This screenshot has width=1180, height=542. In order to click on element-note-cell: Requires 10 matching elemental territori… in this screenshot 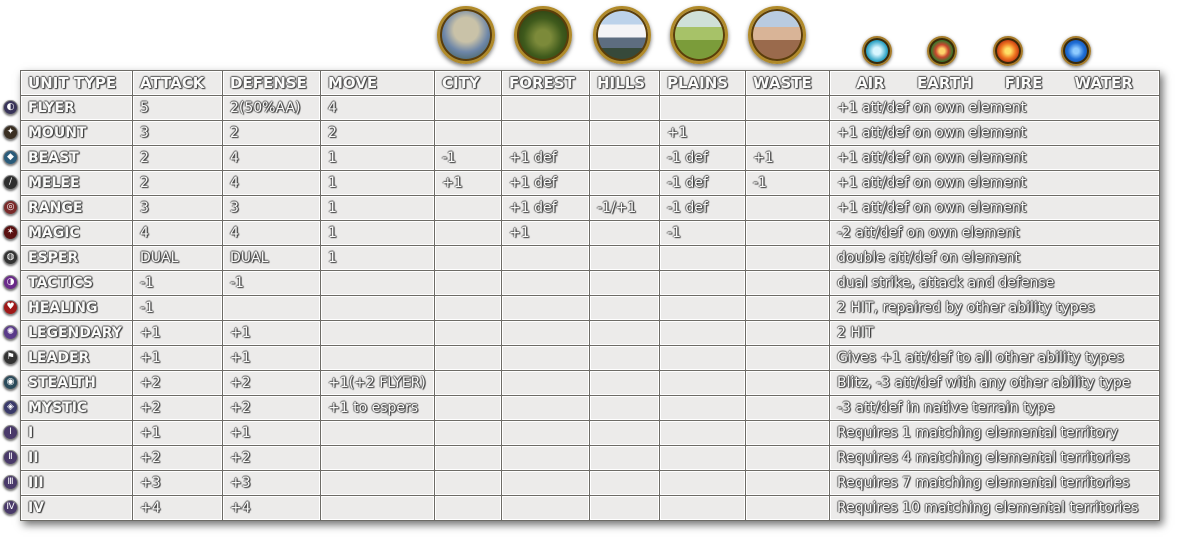, I will do `click(994, 508)`.